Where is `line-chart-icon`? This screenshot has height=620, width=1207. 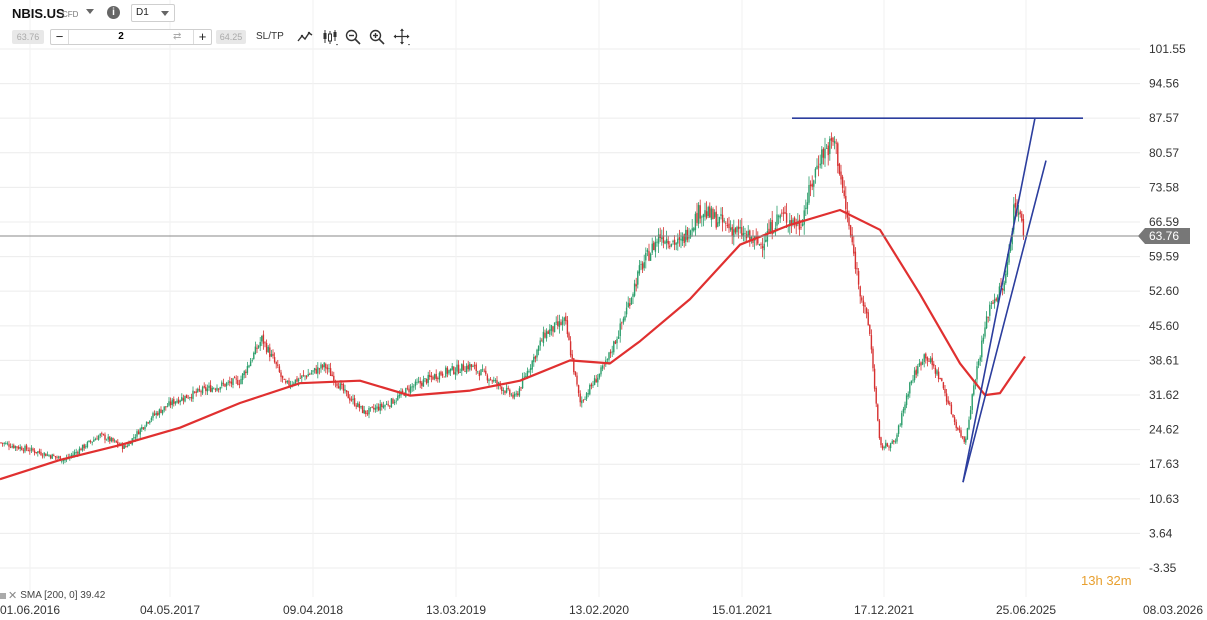 line-chart-icon is located at coordinates (305, 37).